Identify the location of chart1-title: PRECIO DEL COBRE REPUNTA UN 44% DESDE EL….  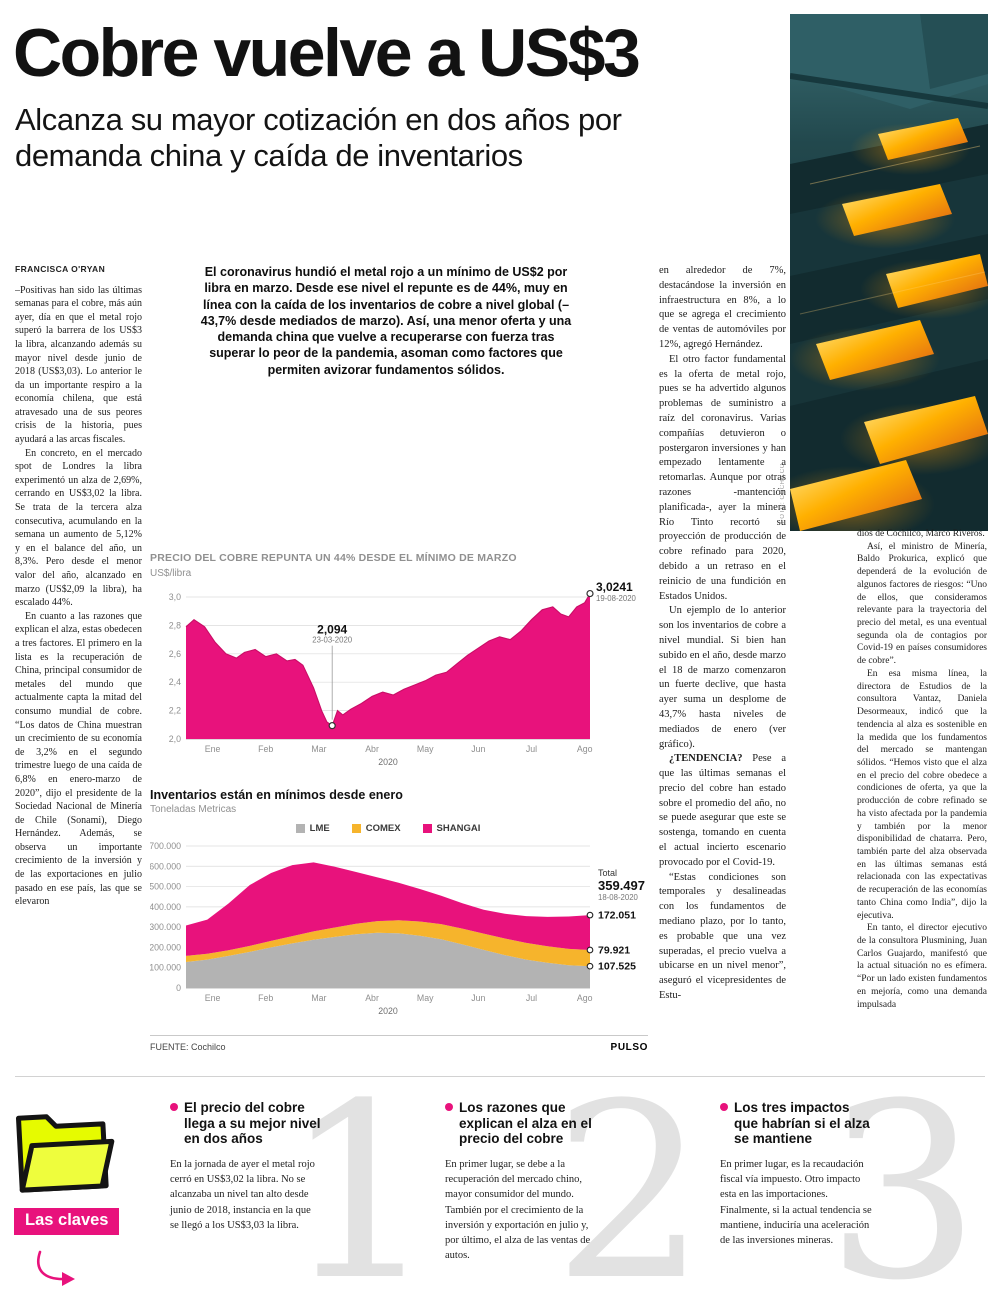
(333, 558).